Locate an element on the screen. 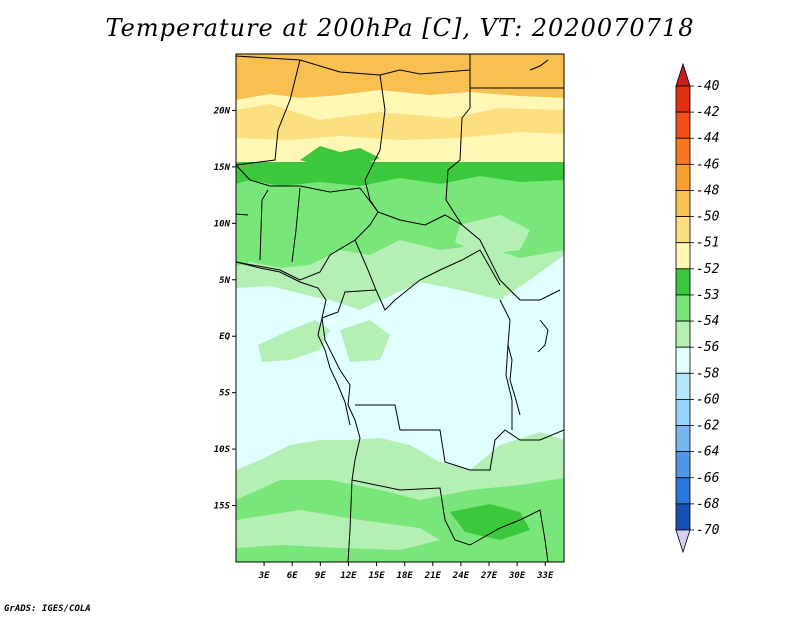 The width and height of the screenshot is (800, 618). lon-tick-label: 9E is located at coordinates (320, 576).